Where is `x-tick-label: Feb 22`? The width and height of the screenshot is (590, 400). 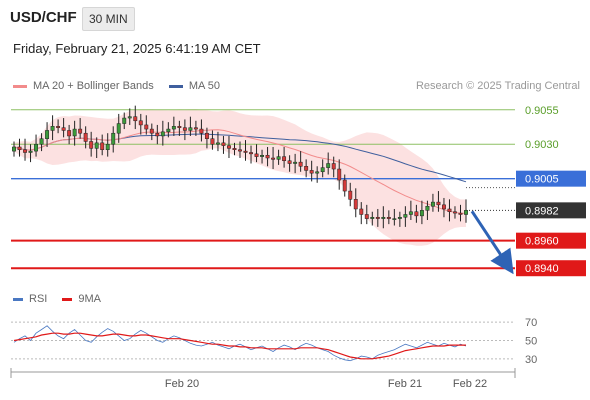
x-tick-label: Feb 22 is located at coordinates (470, 384).